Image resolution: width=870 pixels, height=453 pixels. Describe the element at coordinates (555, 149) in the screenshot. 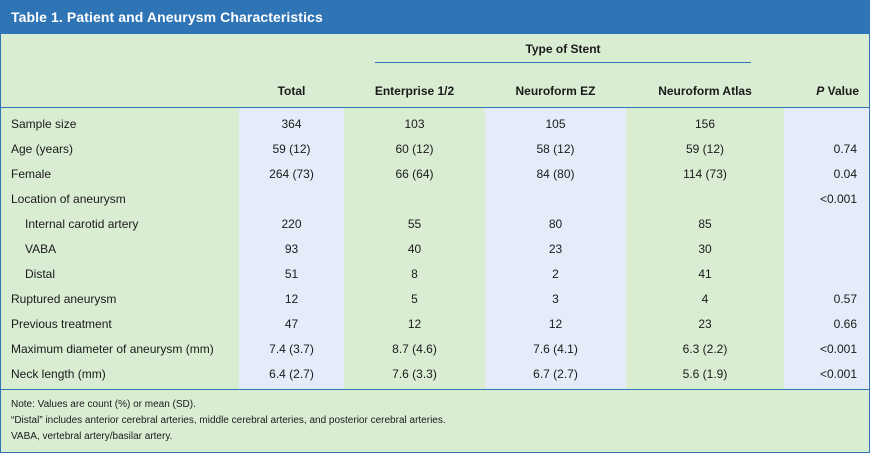

I see `cell-neuroform-ez: 58 (12)` at that location.